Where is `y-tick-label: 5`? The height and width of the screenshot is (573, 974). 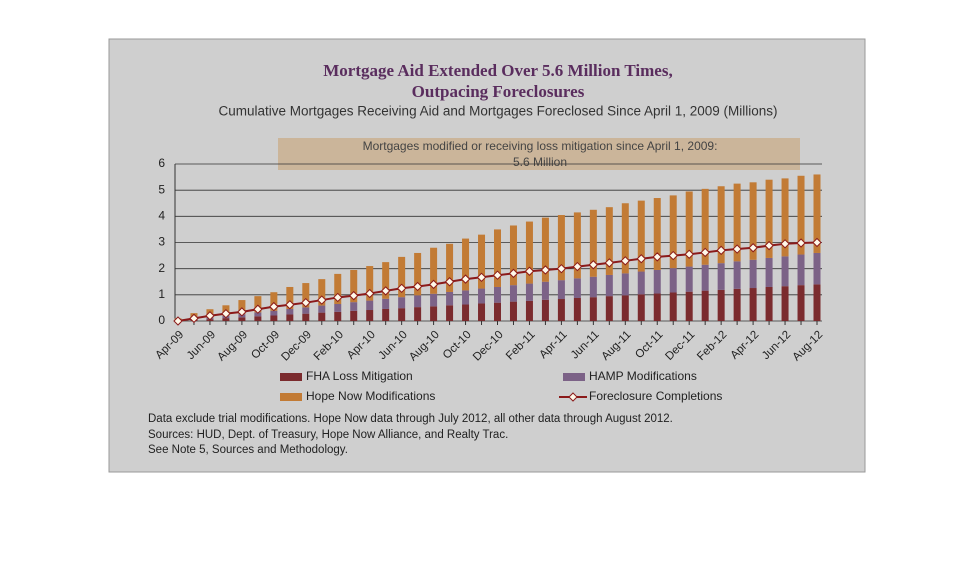 y-tick-label: 5 is located at coordinates (161, 189).